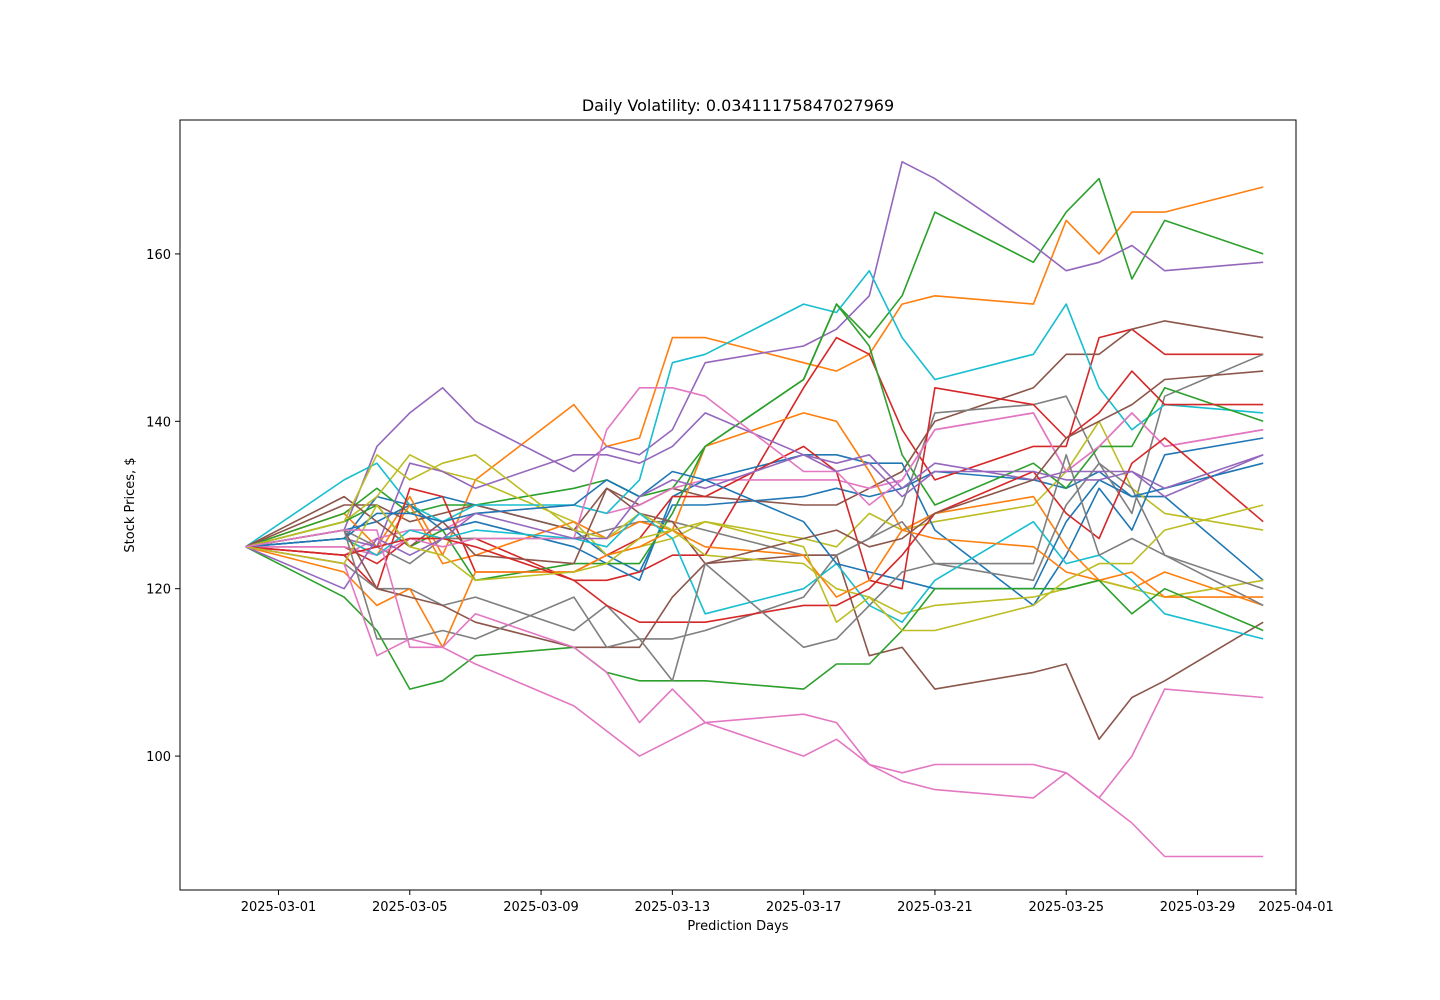  I want to click on x-tick-label: 2025-03-21, so click(935, 907).